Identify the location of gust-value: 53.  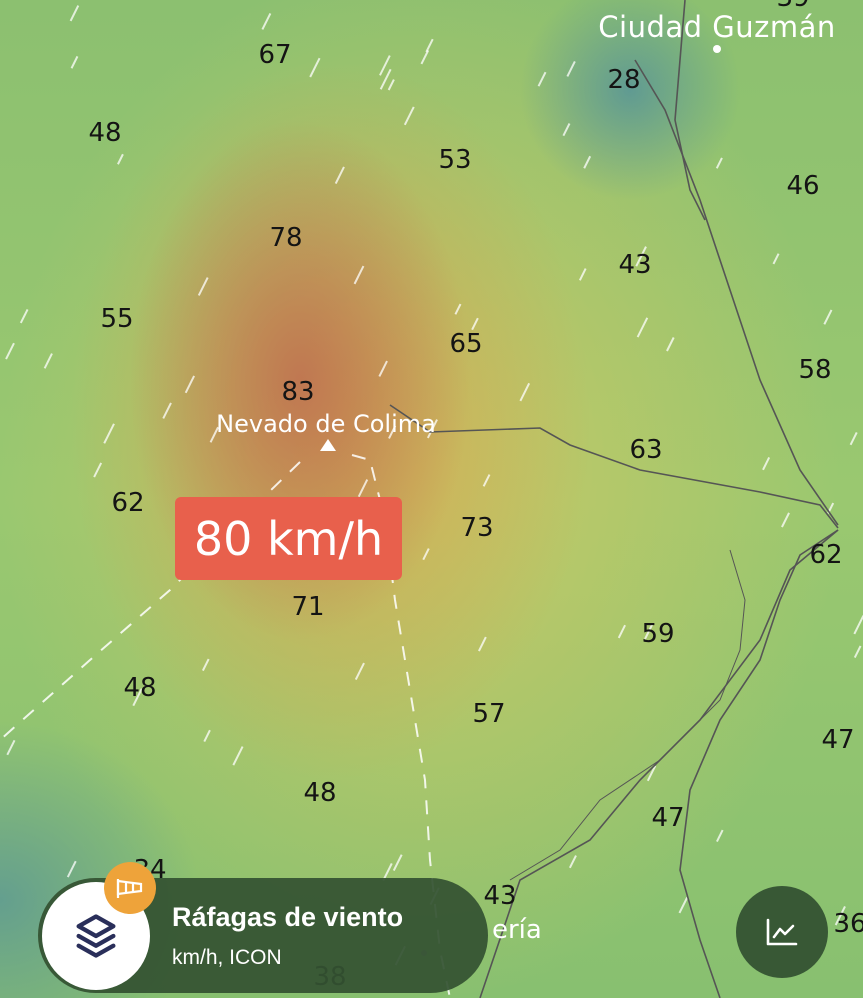
(455, 160).